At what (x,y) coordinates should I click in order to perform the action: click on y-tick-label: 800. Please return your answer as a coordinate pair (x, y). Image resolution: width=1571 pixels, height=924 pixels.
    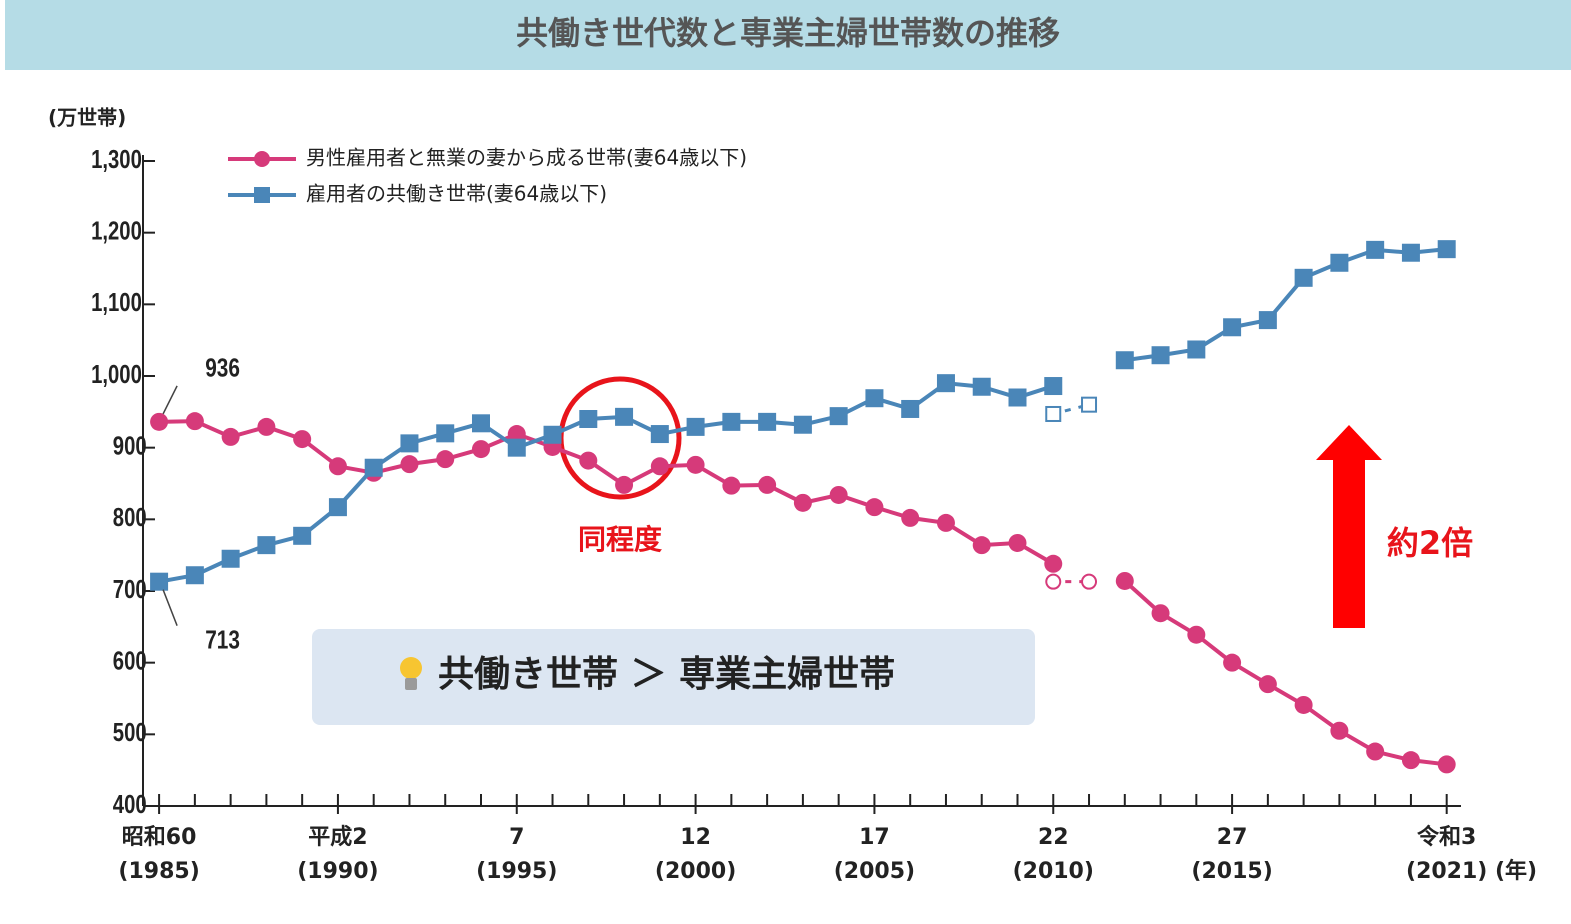
    Looking at the image, I should click on (130, 517).